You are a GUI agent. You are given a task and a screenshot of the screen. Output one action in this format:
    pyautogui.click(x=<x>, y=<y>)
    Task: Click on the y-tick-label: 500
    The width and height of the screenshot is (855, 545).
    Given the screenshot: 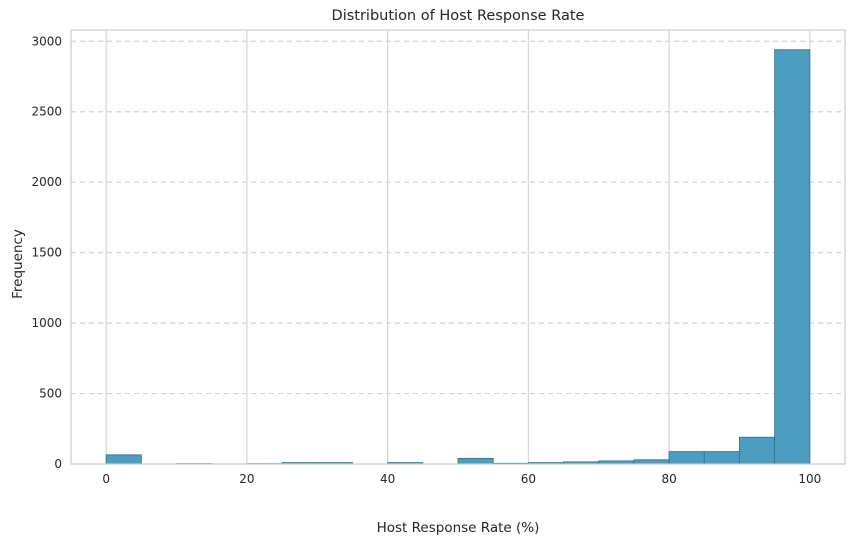 What is the action you would take?
    pyautogui.click(x=50, y=394)
    